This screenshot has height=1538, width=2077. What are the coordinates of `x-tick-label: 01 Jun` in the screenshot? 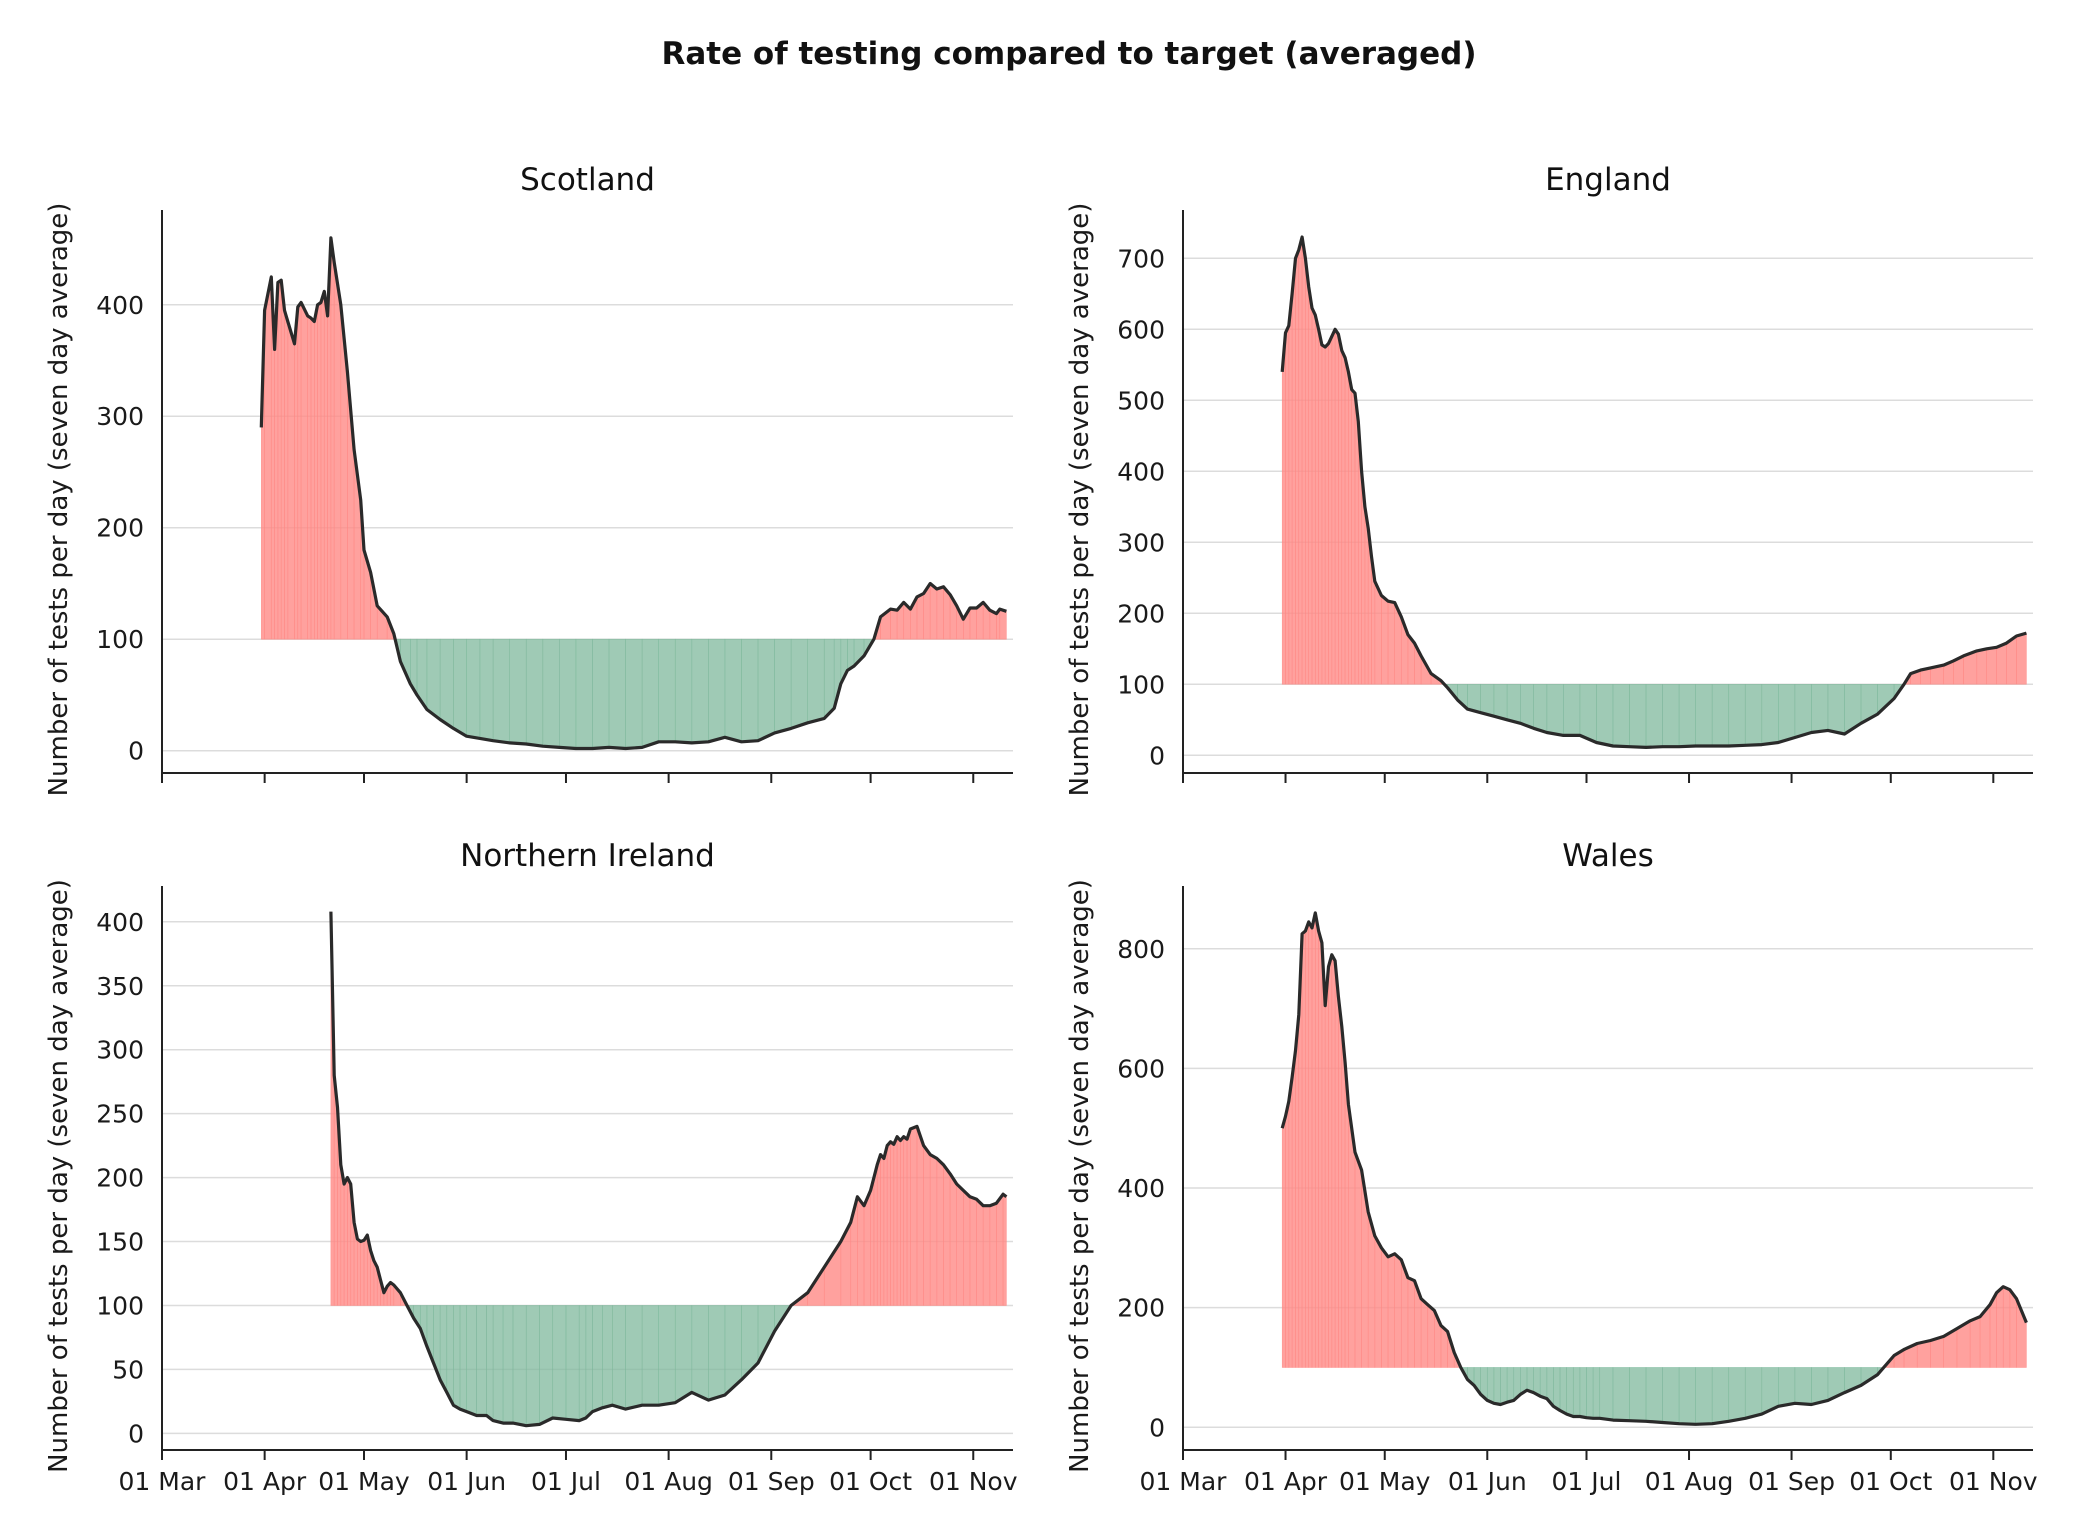 It's located at (466, 1481).